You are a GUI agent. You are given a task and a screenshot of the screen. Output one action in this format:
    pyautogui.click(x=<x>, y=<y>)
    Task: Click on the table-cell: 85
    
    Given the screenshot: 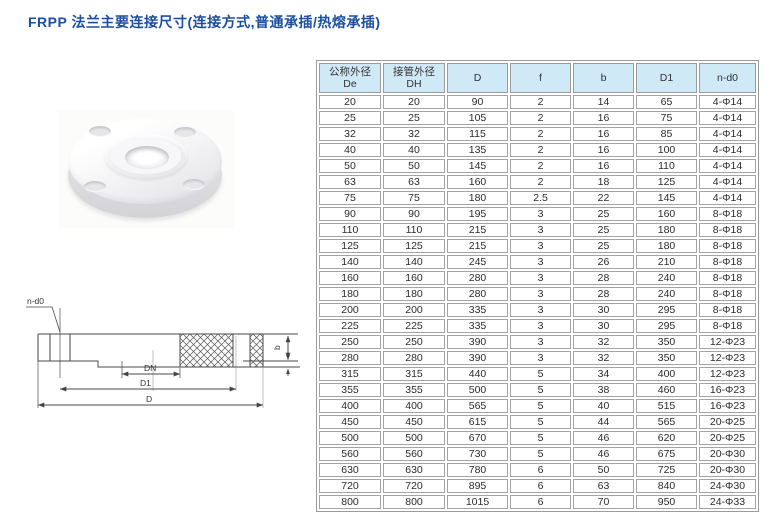 What is the action you would take?
    pyautogui.click(x=666, y=134)
    